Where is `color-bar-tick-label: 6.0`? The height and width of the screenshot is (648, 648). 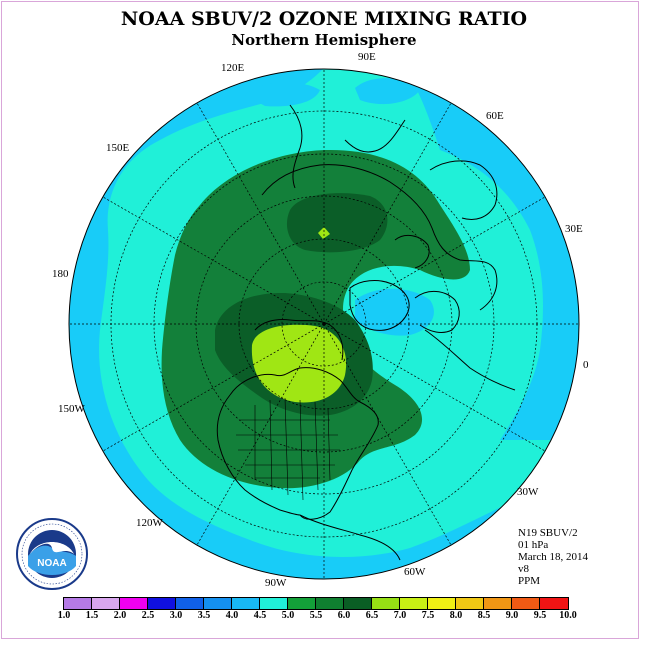 color-bar-tick-label: 6.0 is located at coordinates (344, 615).